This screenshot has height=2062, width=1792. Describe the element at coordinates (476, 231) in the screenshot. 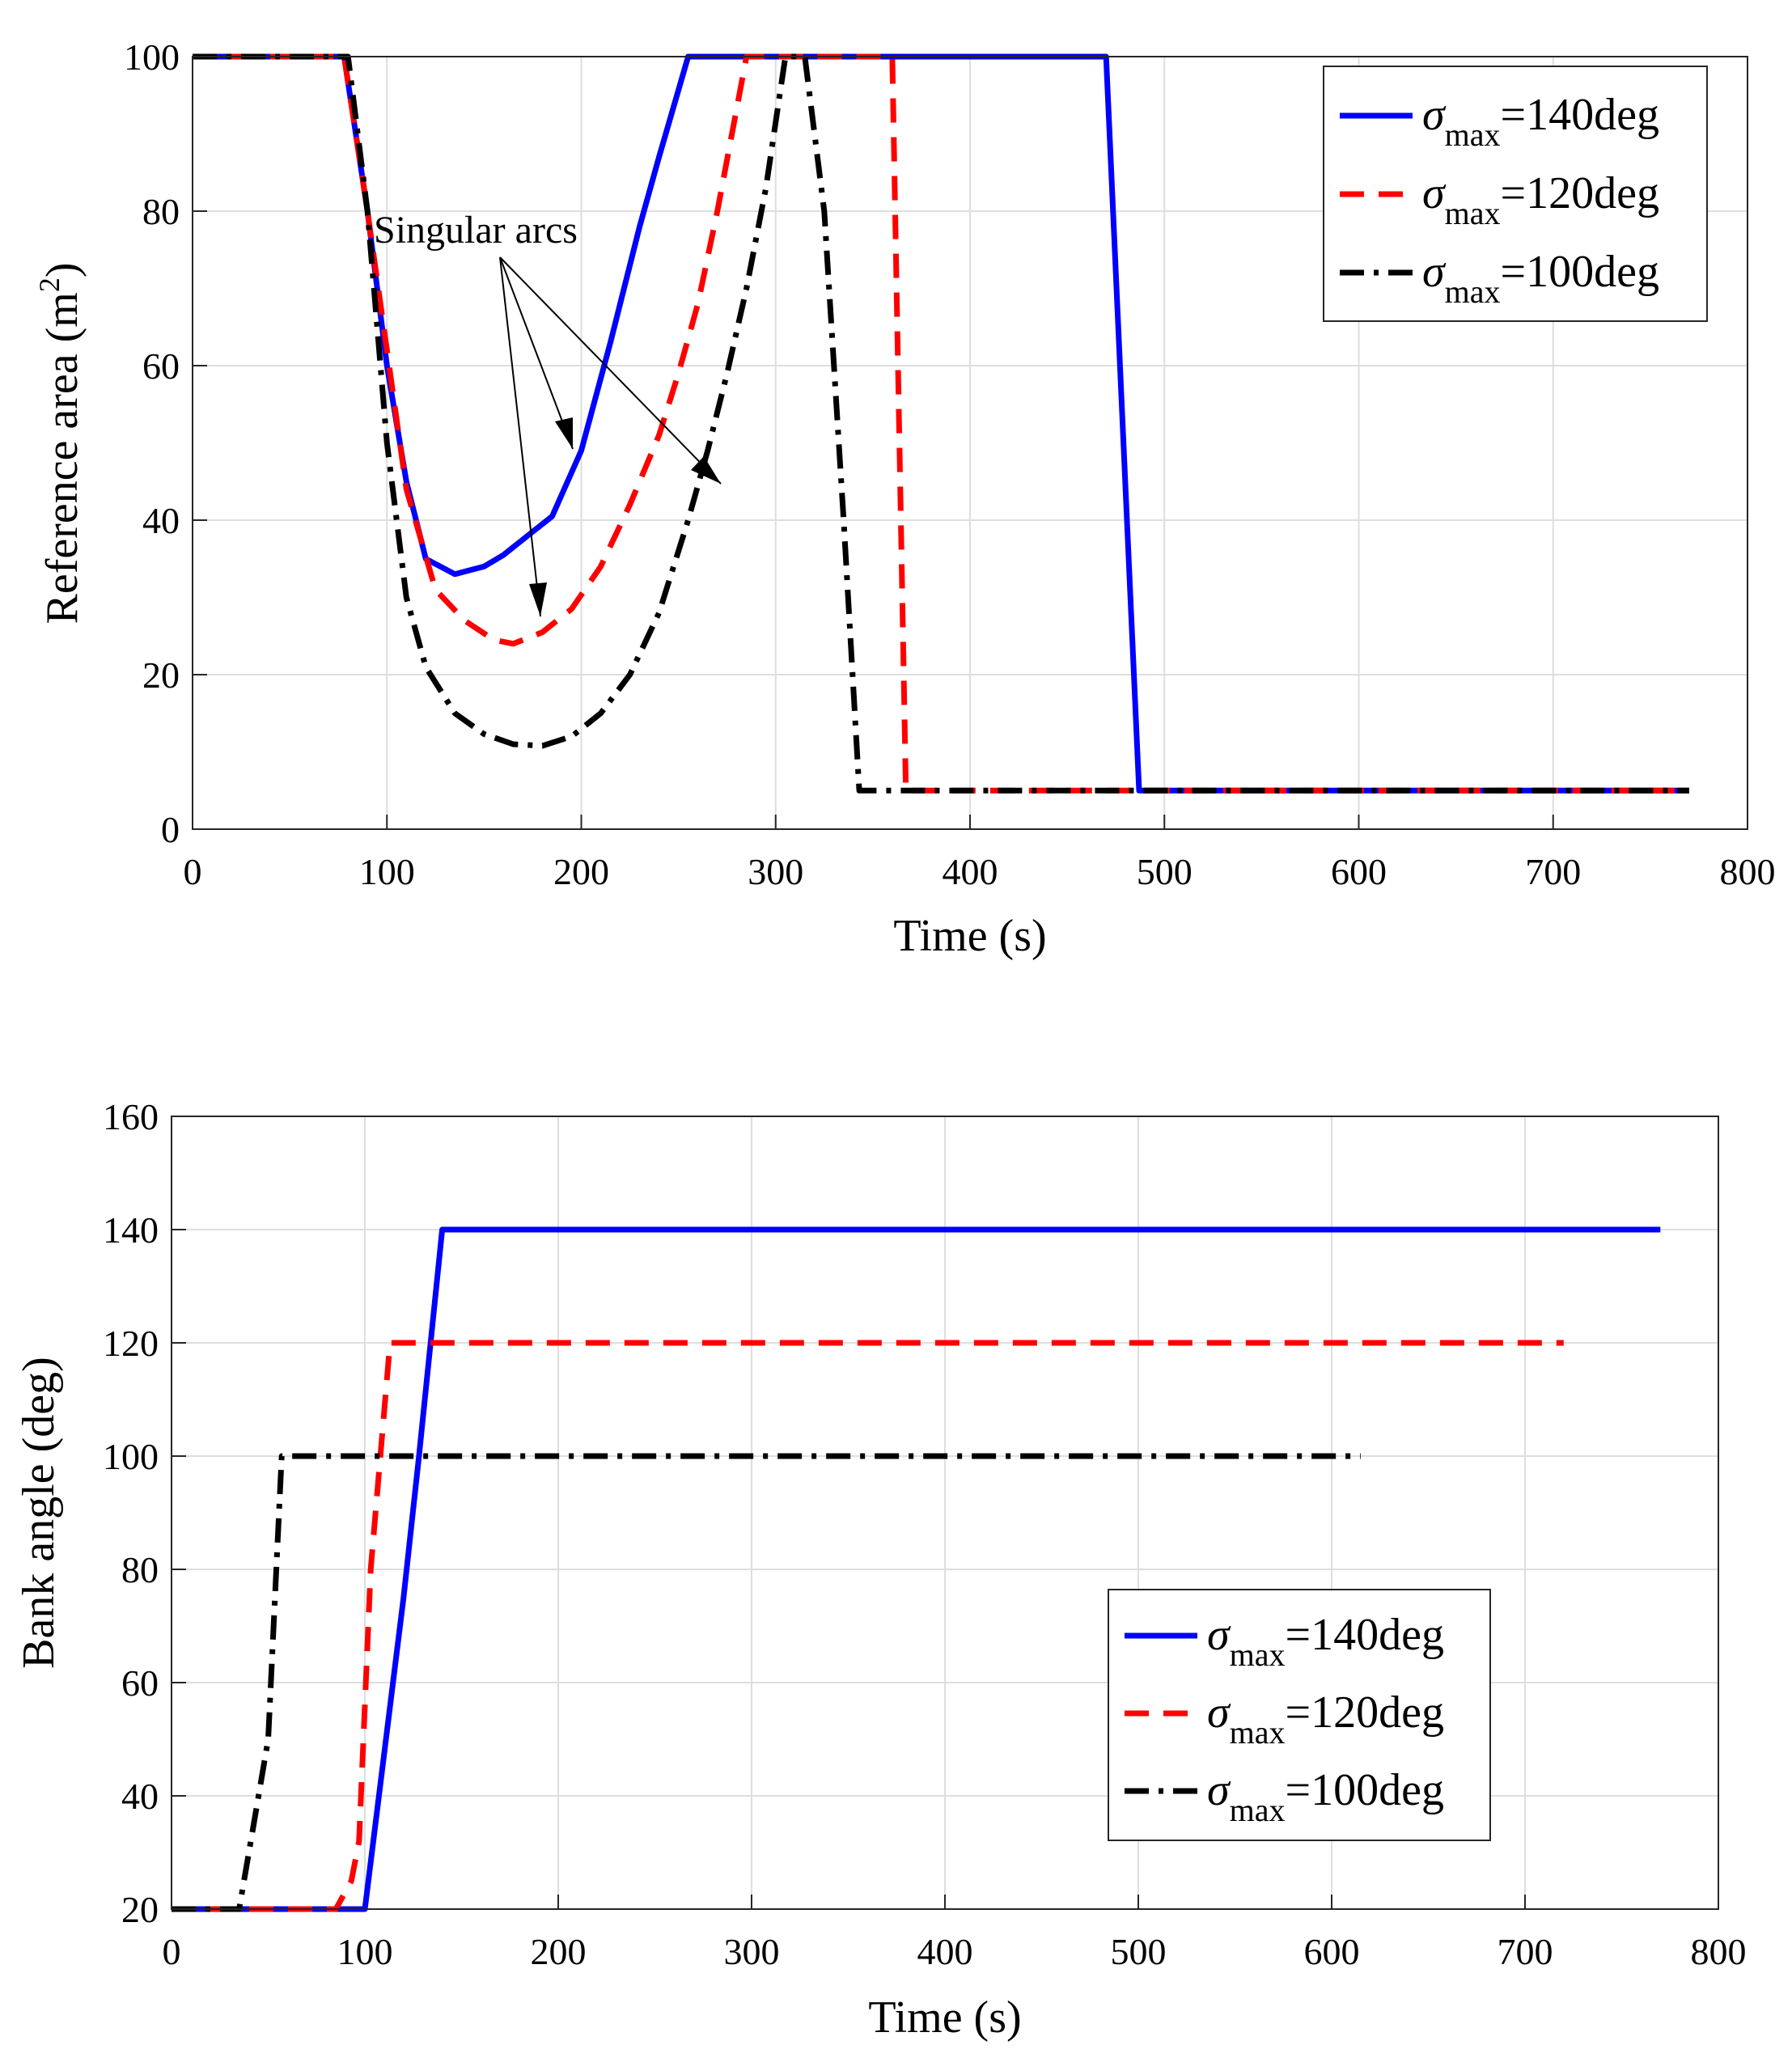

I see `annotation-text: Singular arcs` at that location.